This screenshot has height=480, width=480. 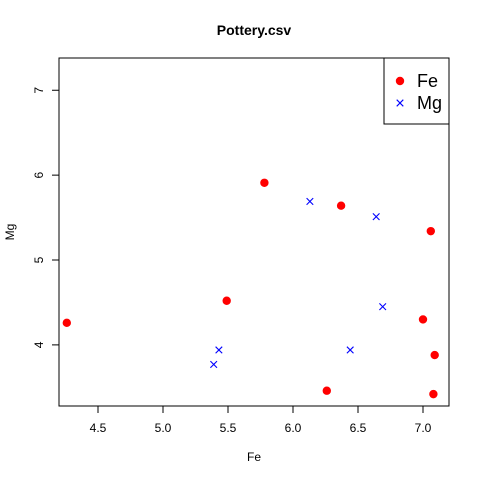 What do you see at coordinates (423, 428) in the screenshot?
I see `x-tick-label: 7.0` at bounding box center [423, 428].